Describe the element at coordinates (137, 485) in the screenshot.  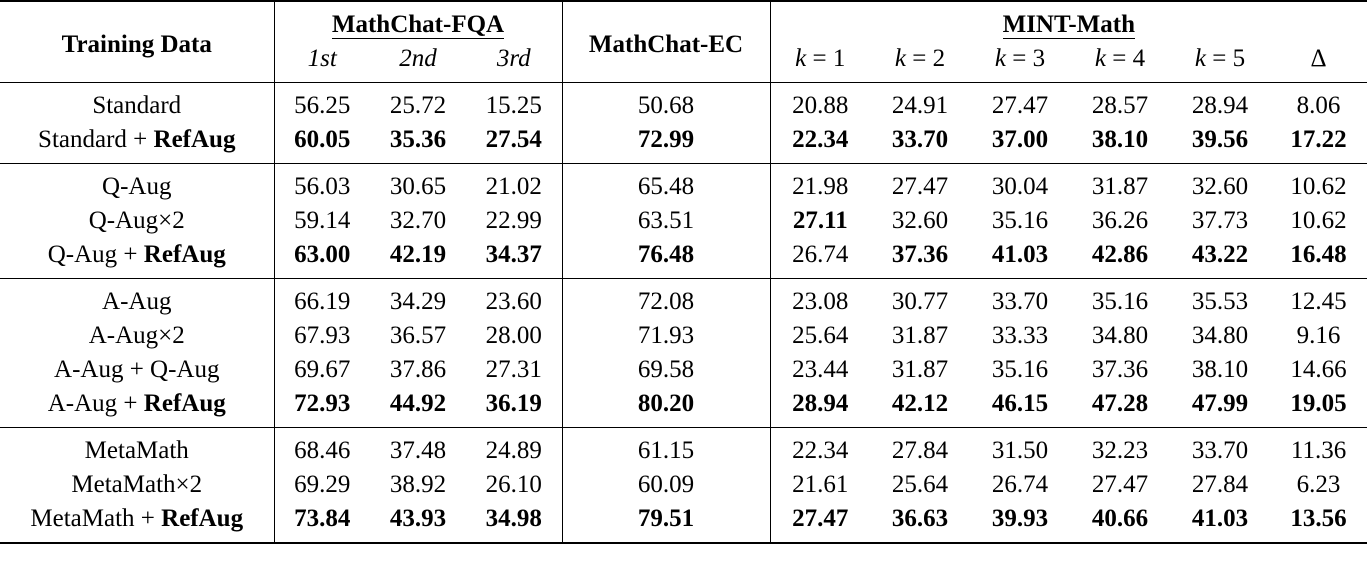
I see `row-label: MetaMath×2` at that location.